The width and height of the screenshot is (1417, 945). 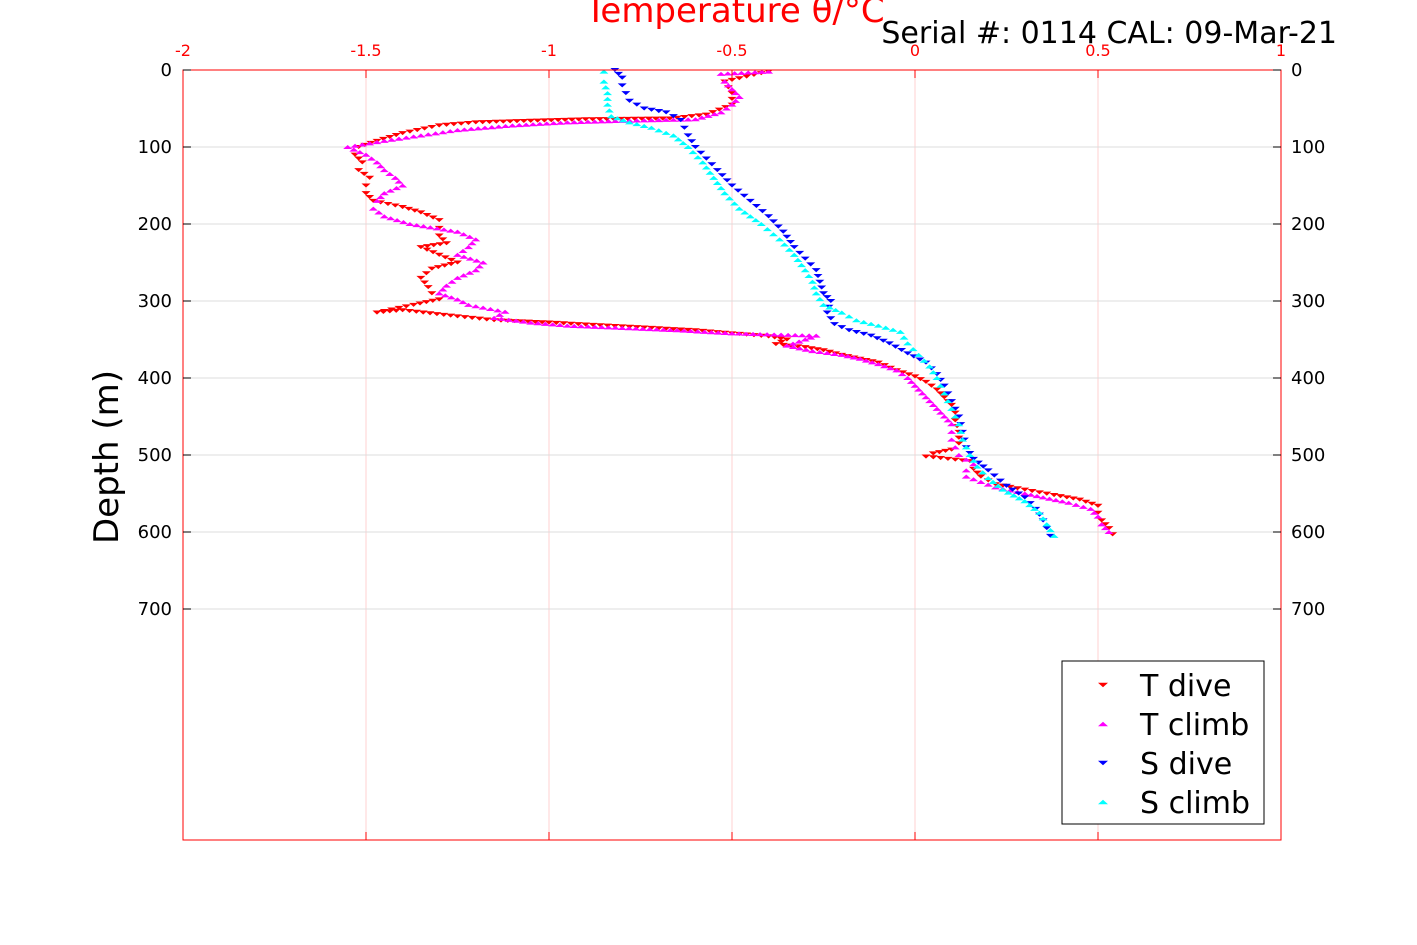 I want to click on y-tick-label-right: 200, so click(x=1308, y=224).